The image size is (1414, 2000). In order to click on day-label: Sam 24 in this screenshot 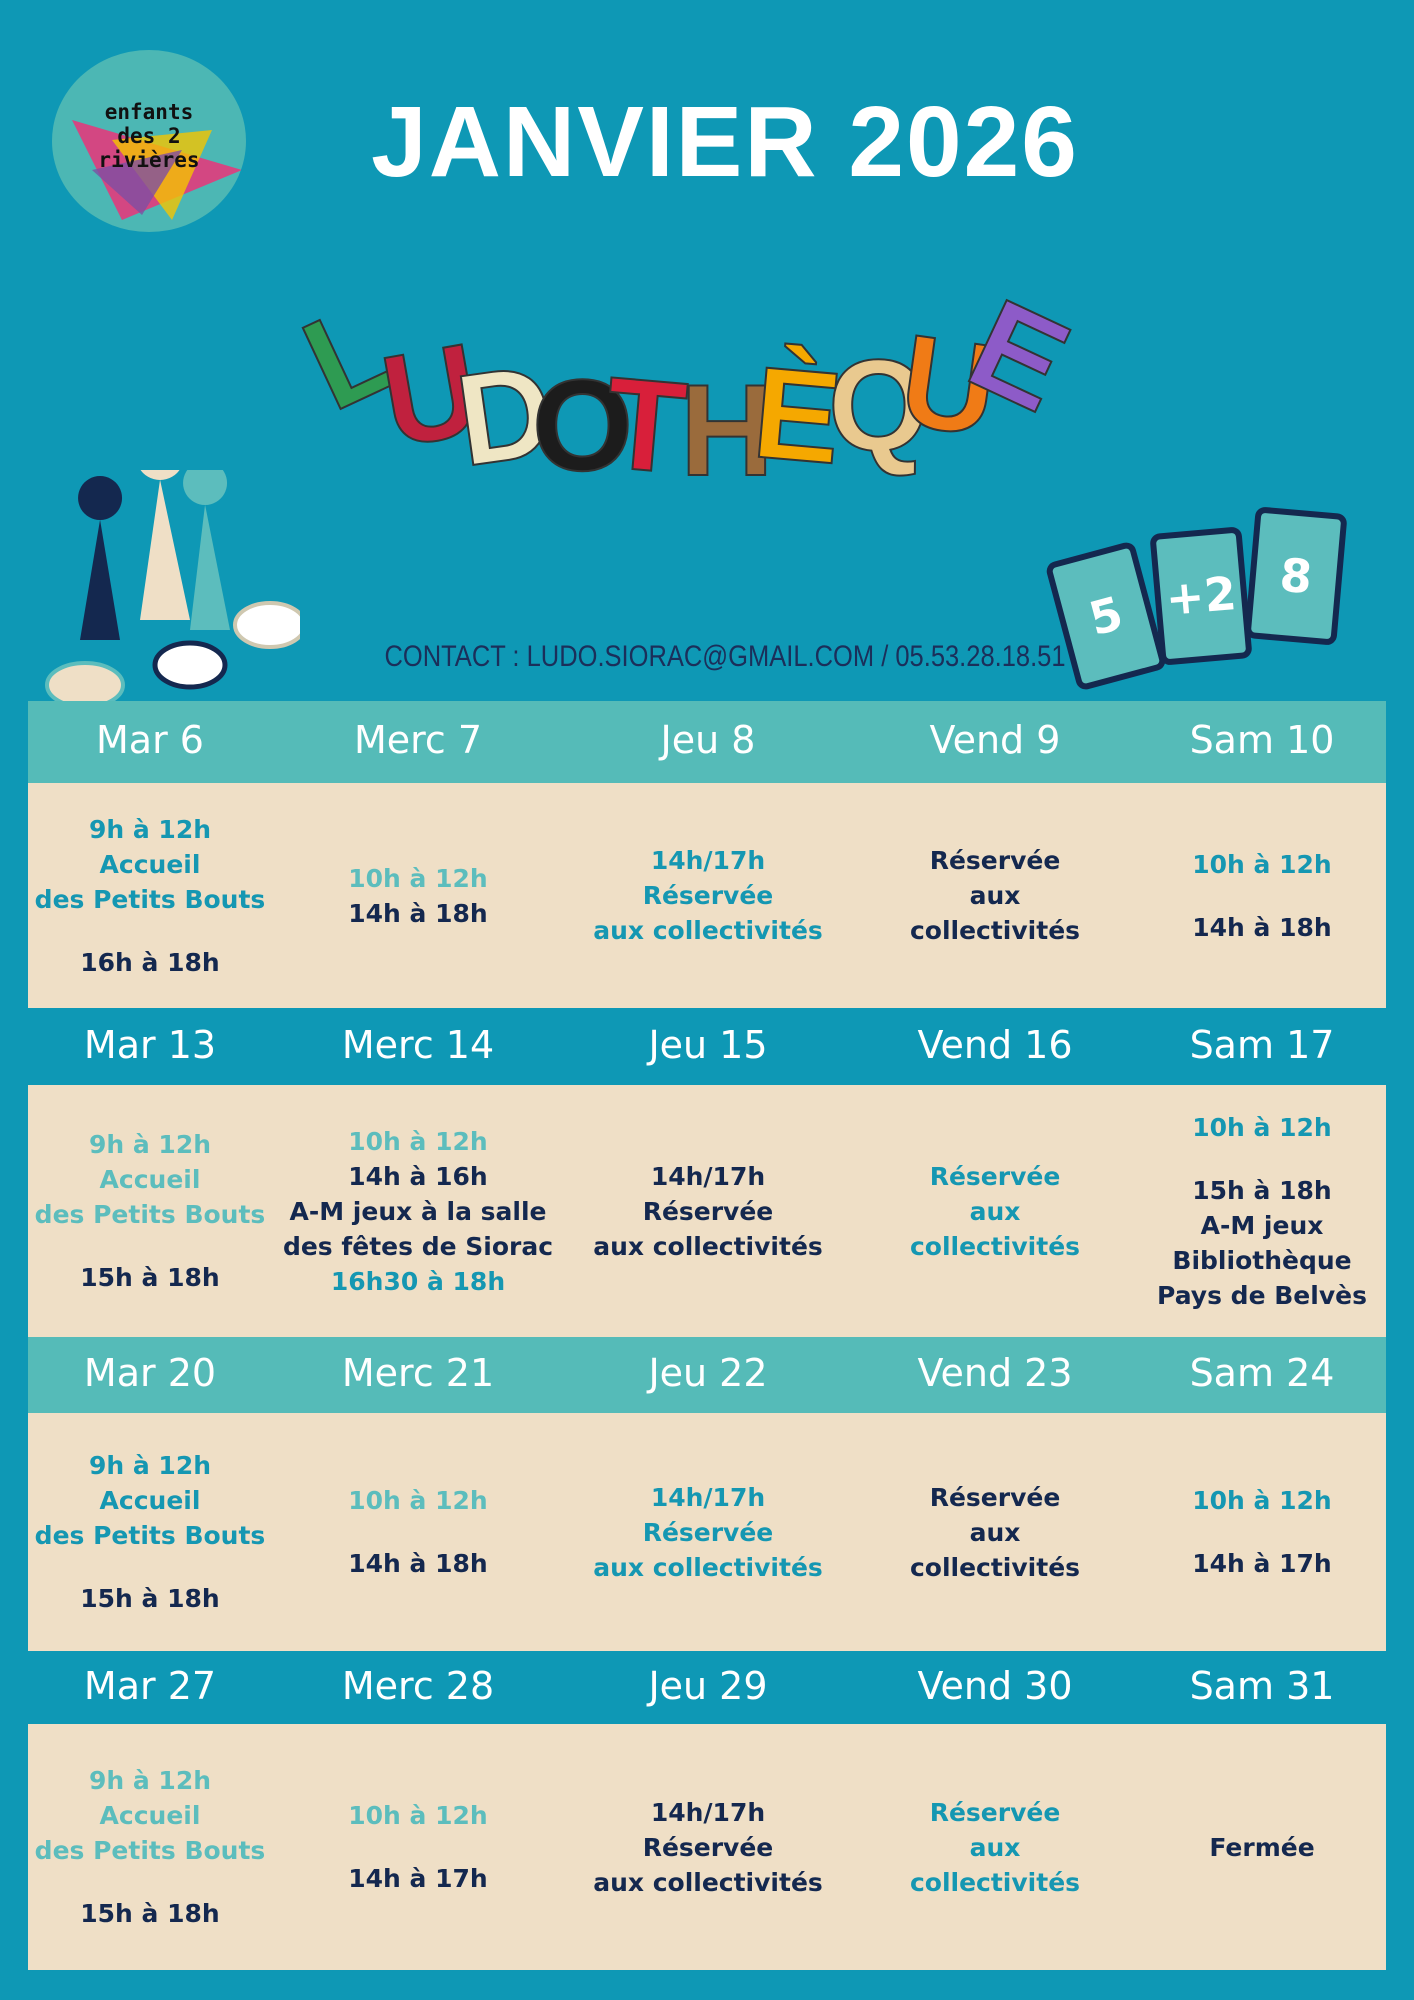, I will do `click(1262, 1373)`.